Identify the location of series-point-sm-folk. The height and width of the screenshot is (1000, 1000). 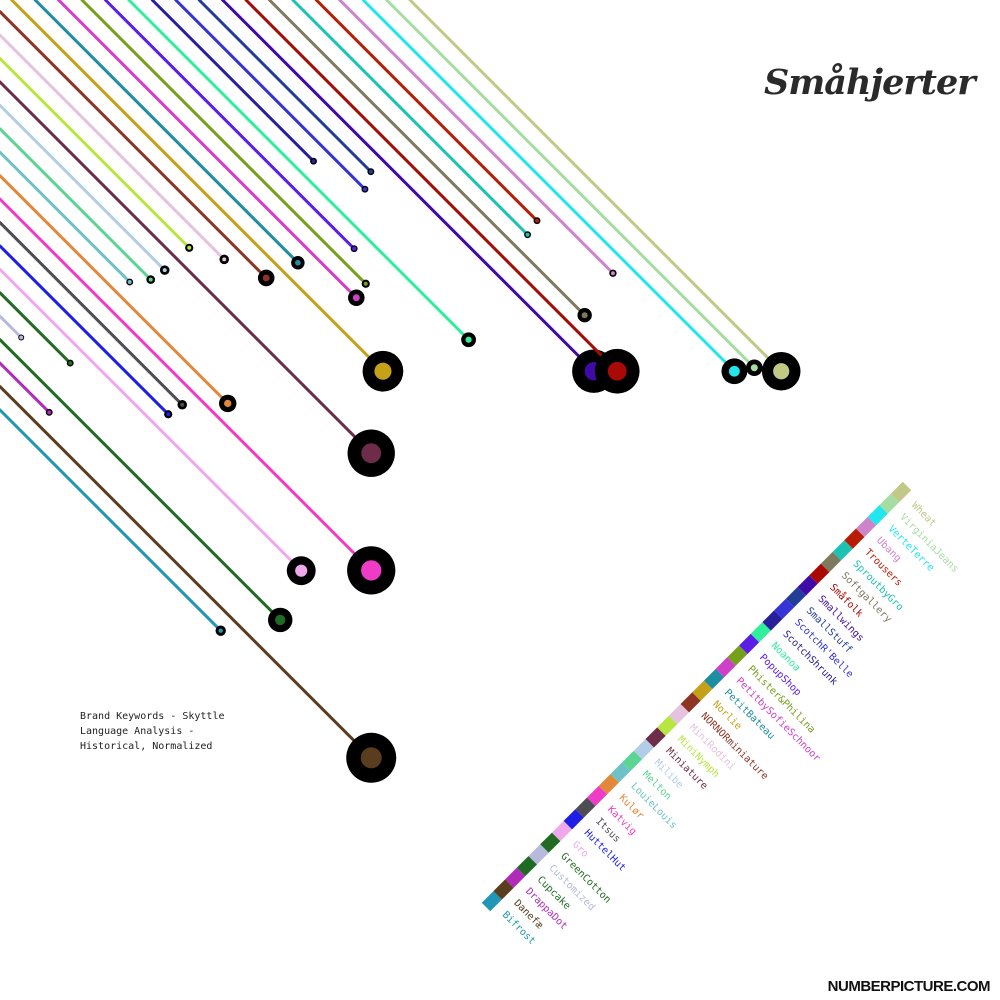
(617, 371).